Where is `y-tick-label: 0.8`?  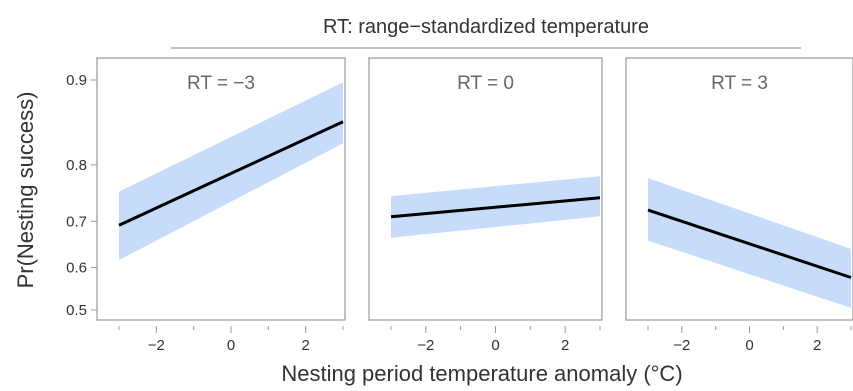 y-tick-label: 0.8 is located at coordinates (76, 165).